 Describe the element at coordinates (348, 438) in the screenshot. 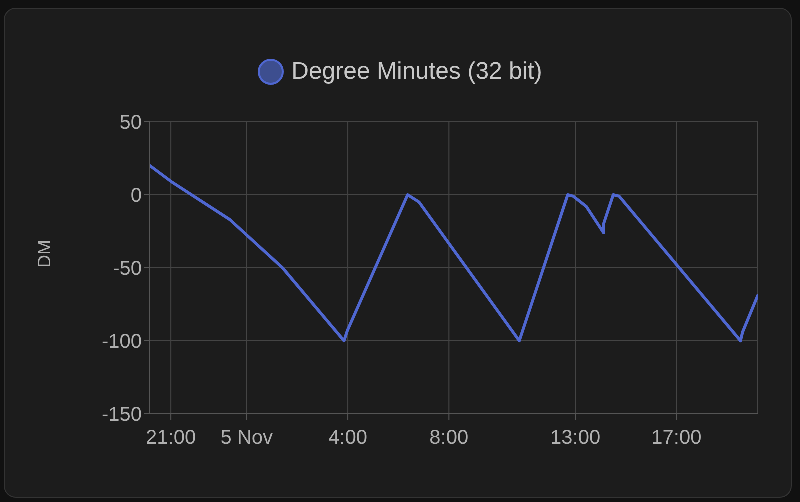

I see `x-tick-label: 4:00` at that location.